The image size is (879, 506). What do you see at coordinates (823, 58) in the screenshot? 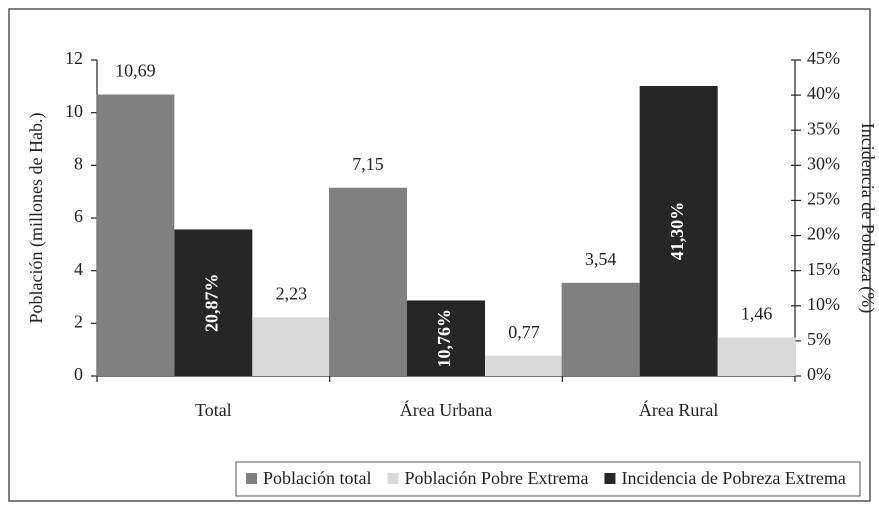
I see `y2-tick-label: 45%` at bounding box center [823, 58].